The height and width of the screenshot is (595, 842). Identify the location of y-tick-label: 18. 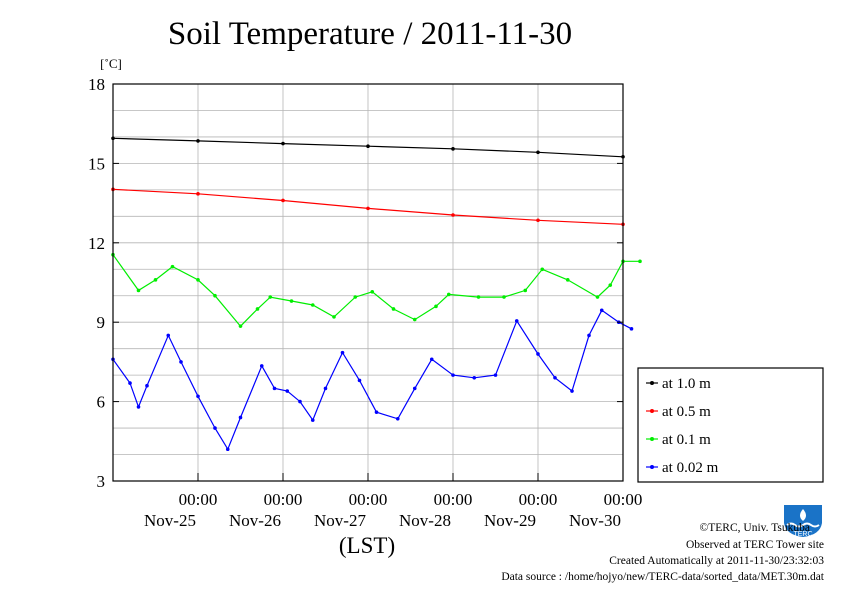
(96, 84).